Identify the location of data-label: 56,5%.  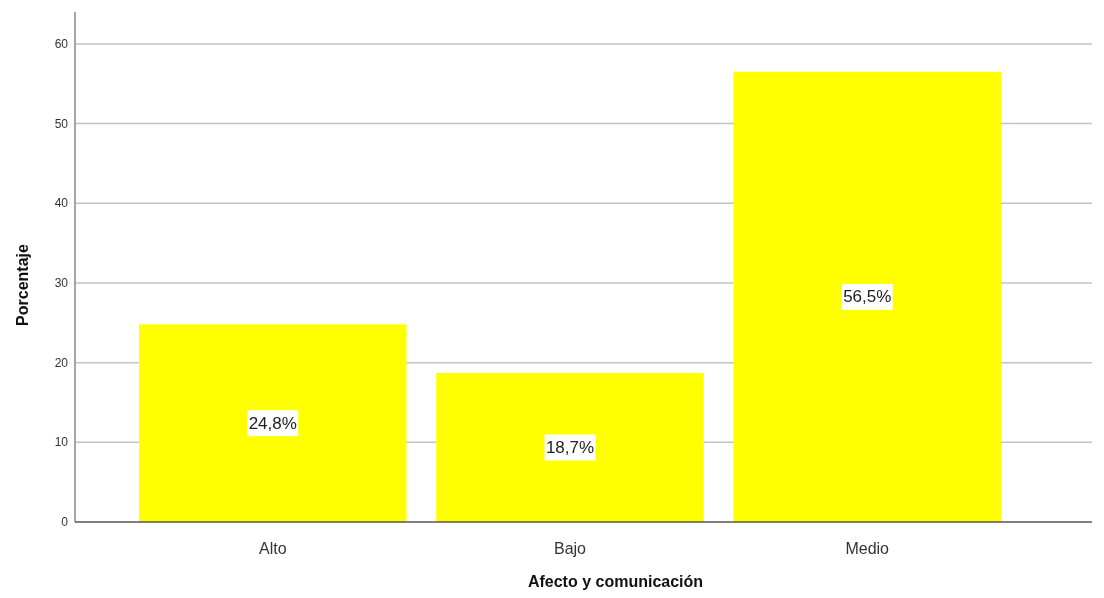
(867, 297).